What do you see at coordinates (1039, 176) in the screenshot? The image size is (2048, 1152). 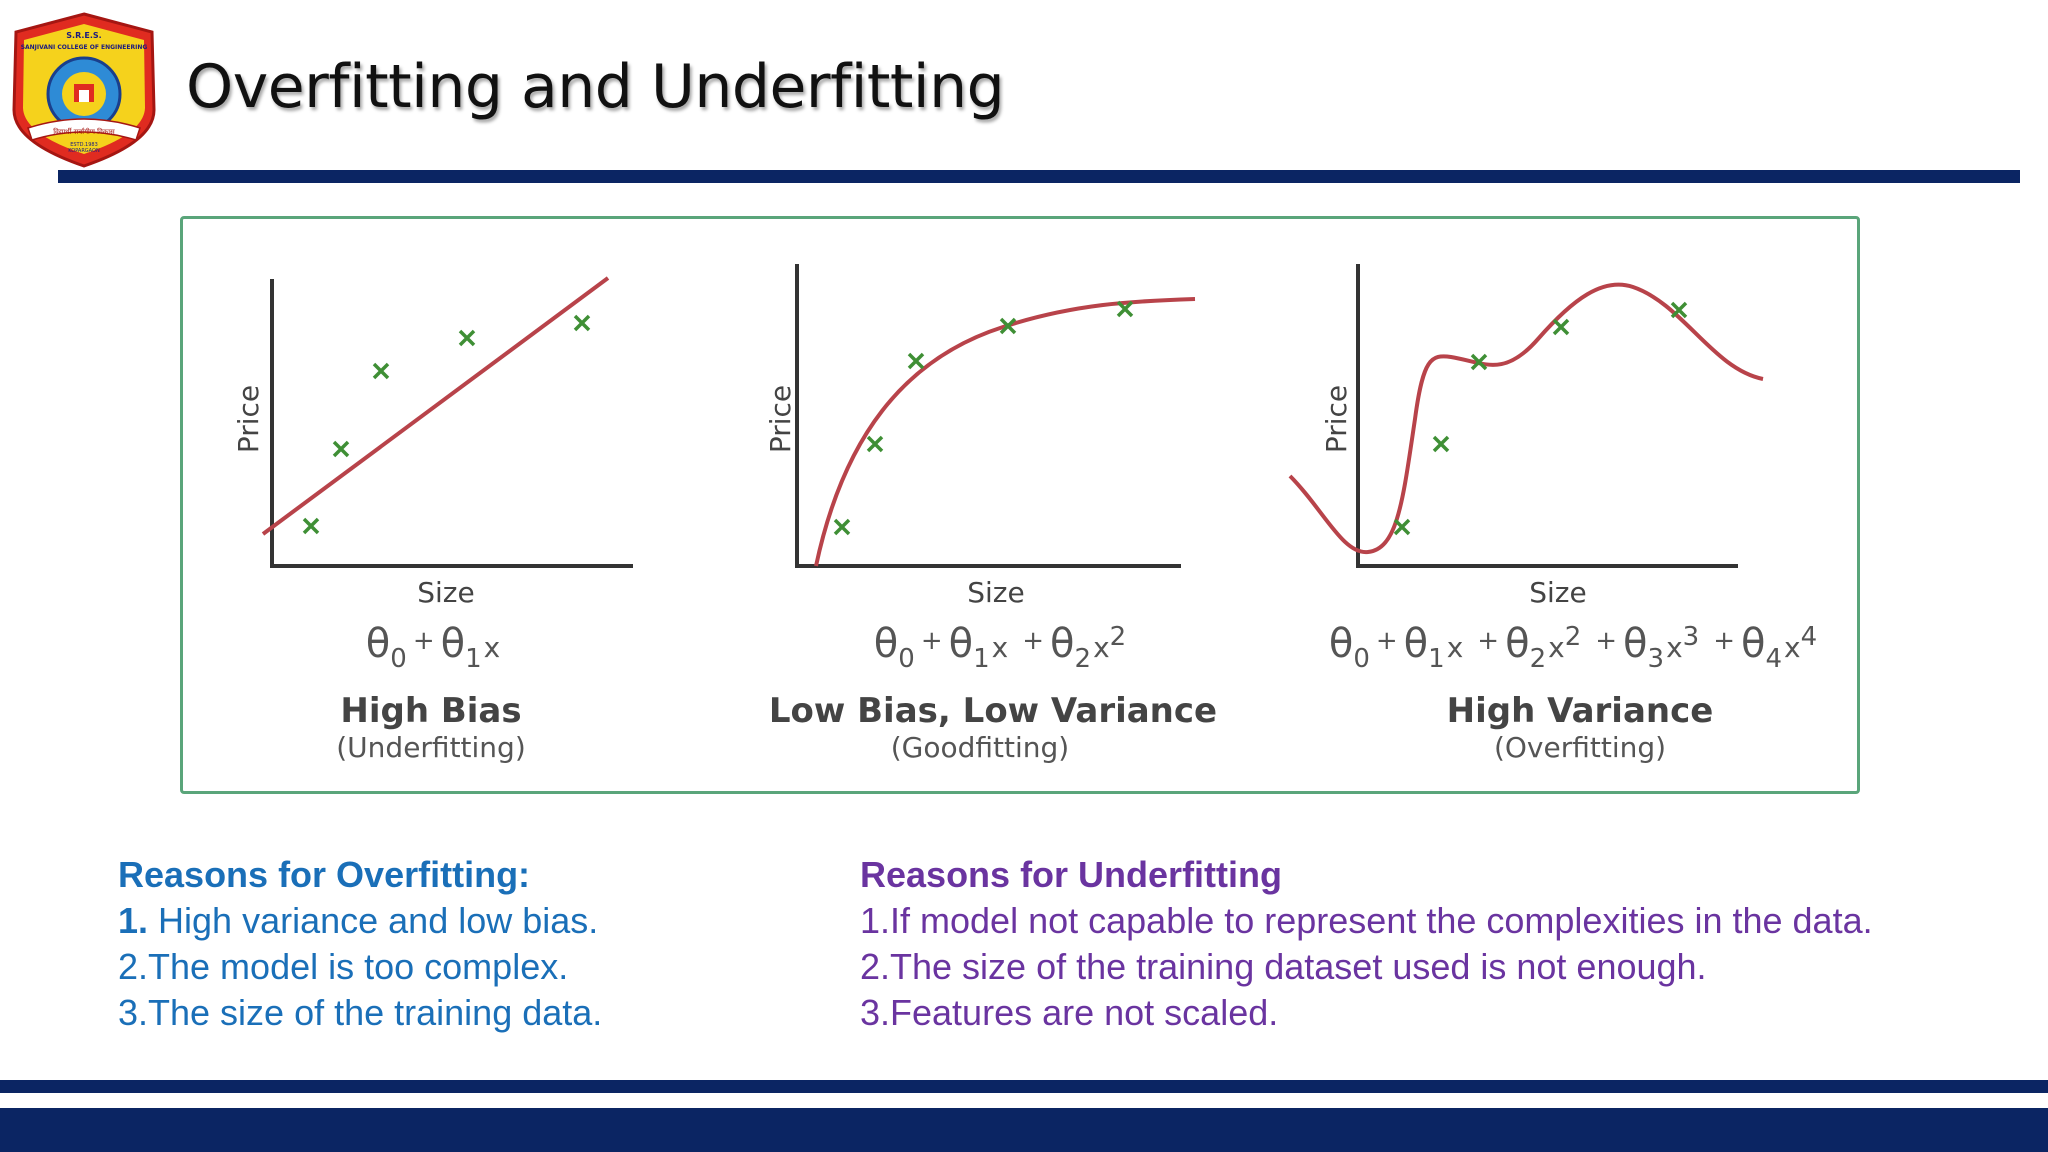 I see `header-divider` at bounding box center [1039, 176].